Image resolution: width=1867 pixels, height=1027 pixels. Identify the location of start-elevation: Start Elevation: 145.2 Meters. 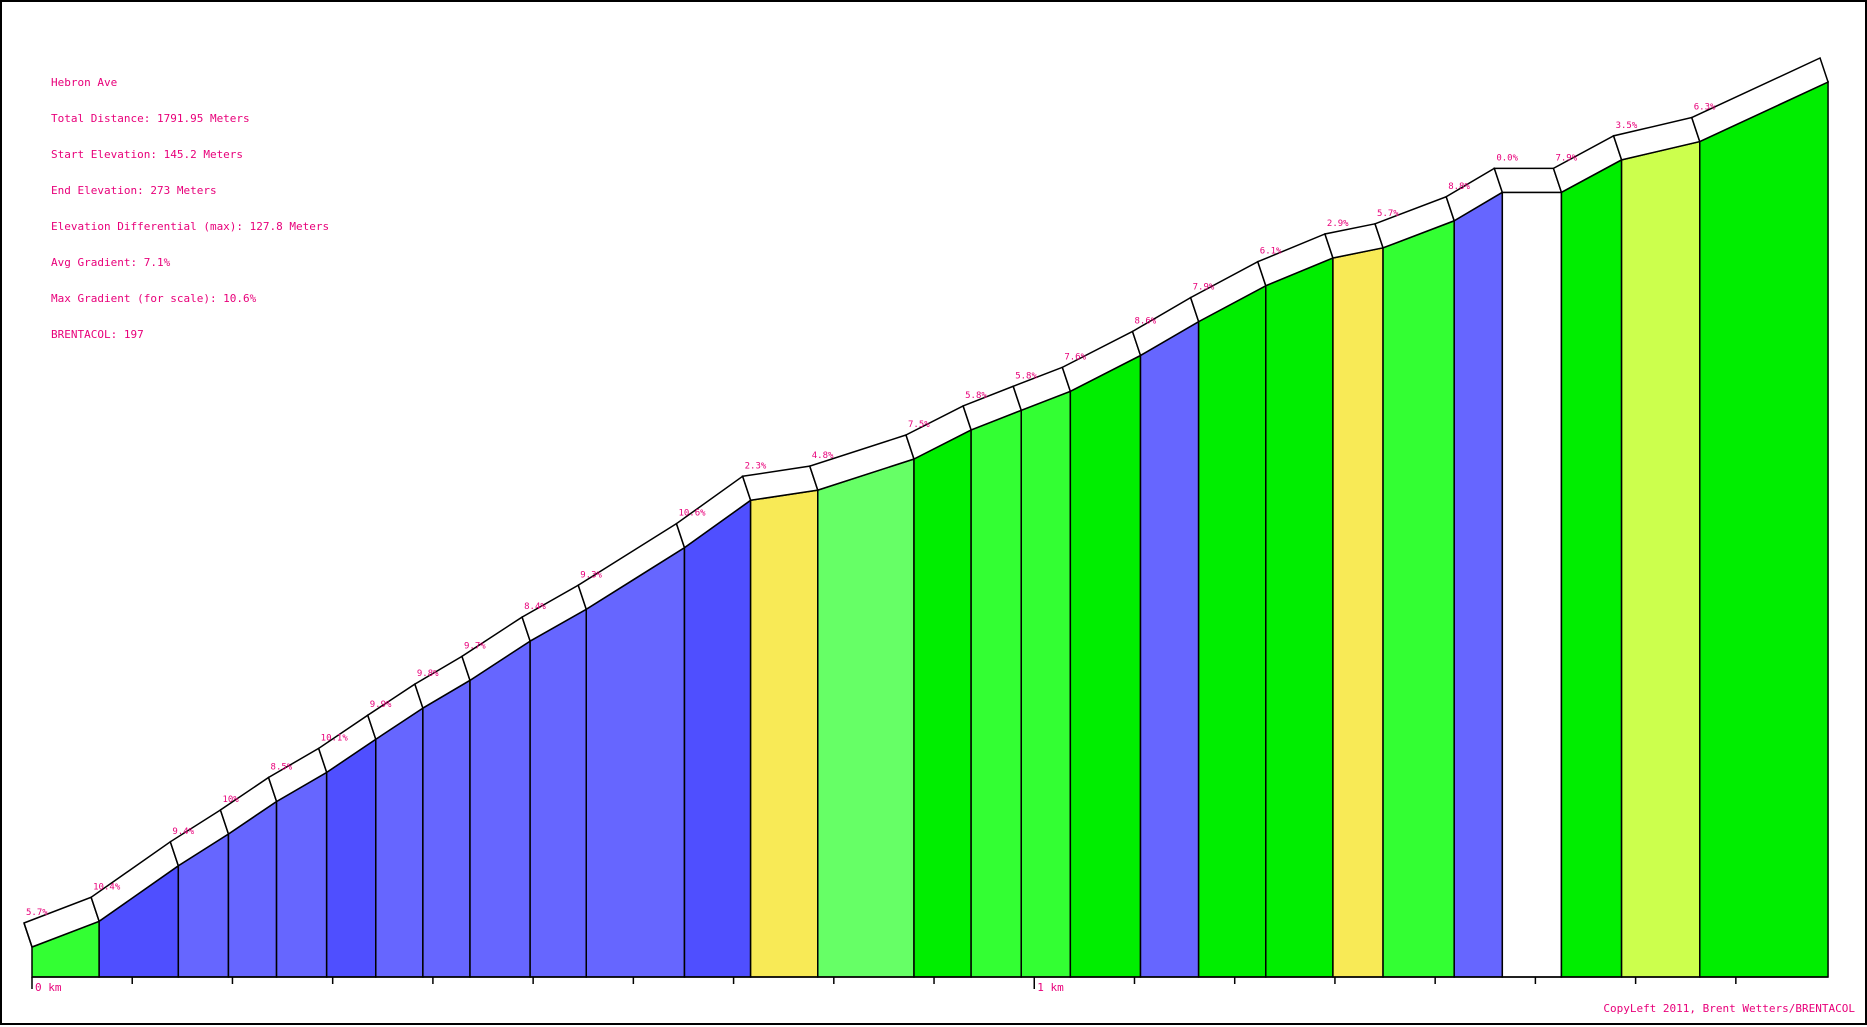
(147, 154).